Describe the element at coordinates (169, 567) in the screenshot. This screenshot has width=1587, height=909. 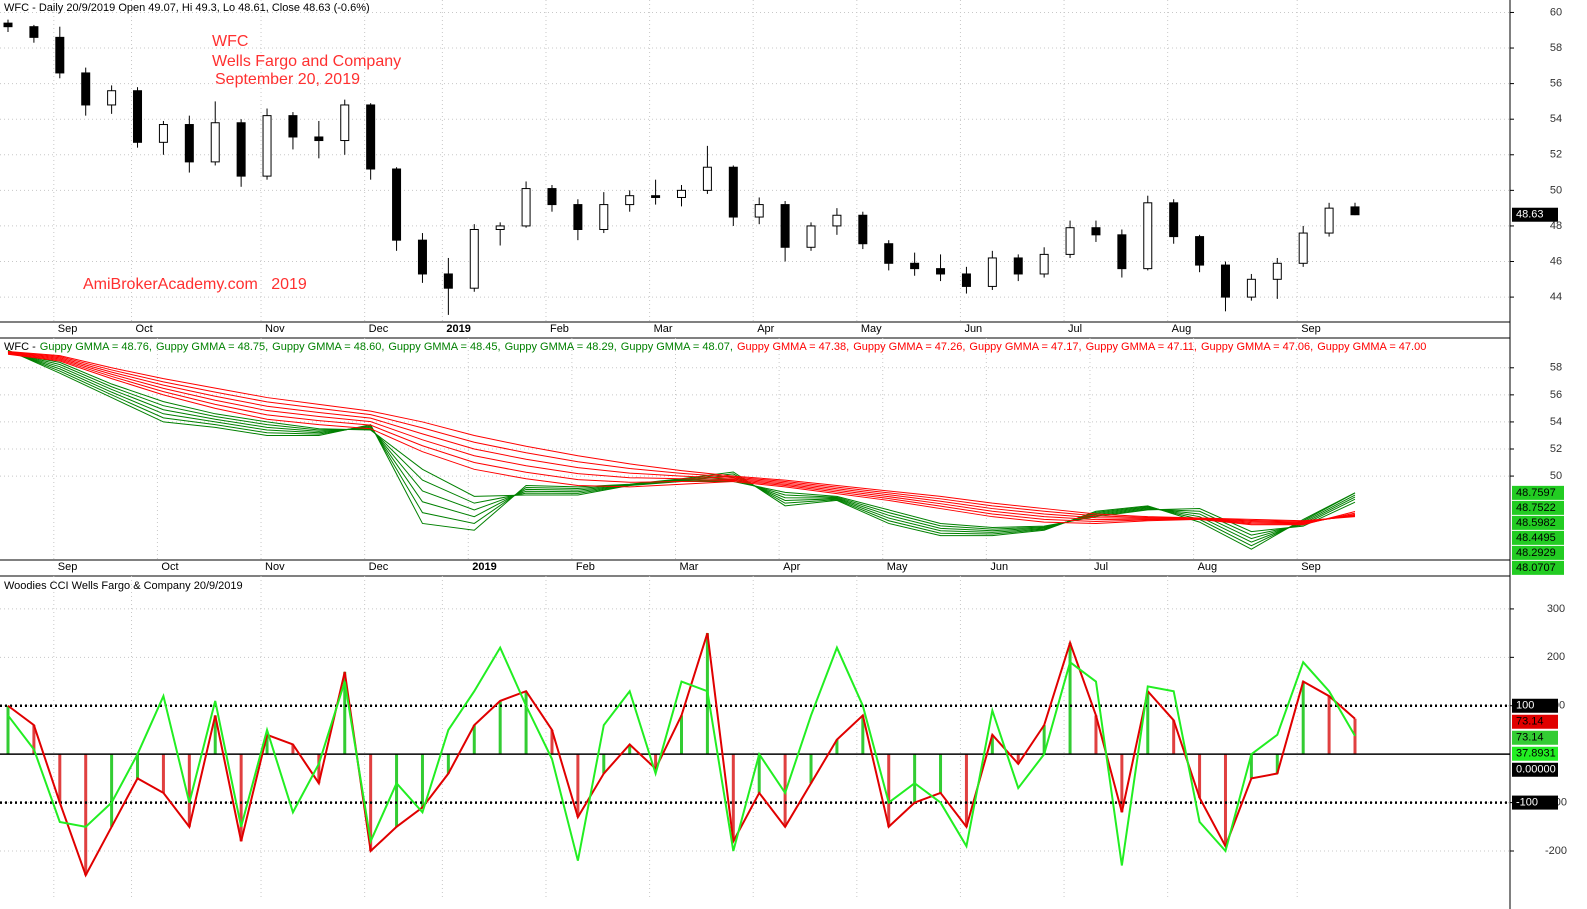
I see `x-tick-label: Oct` at that location.